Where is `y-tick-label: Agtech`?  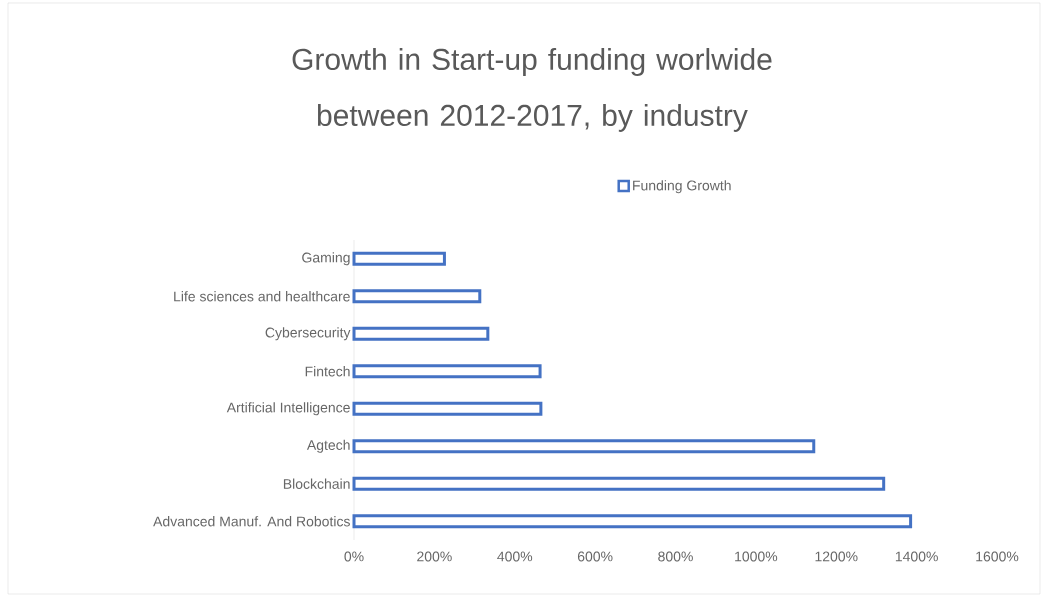 y-tick-label: Agtech is located at coordinates (328, 446).